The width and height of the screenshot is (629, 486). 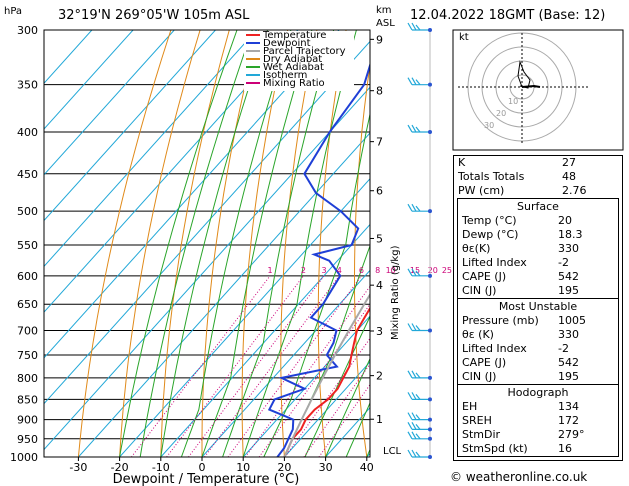 What do you see at coordinates (379, 376) in the screenshot?
I see `km-tick: 2` at bounding box center [379, 376].